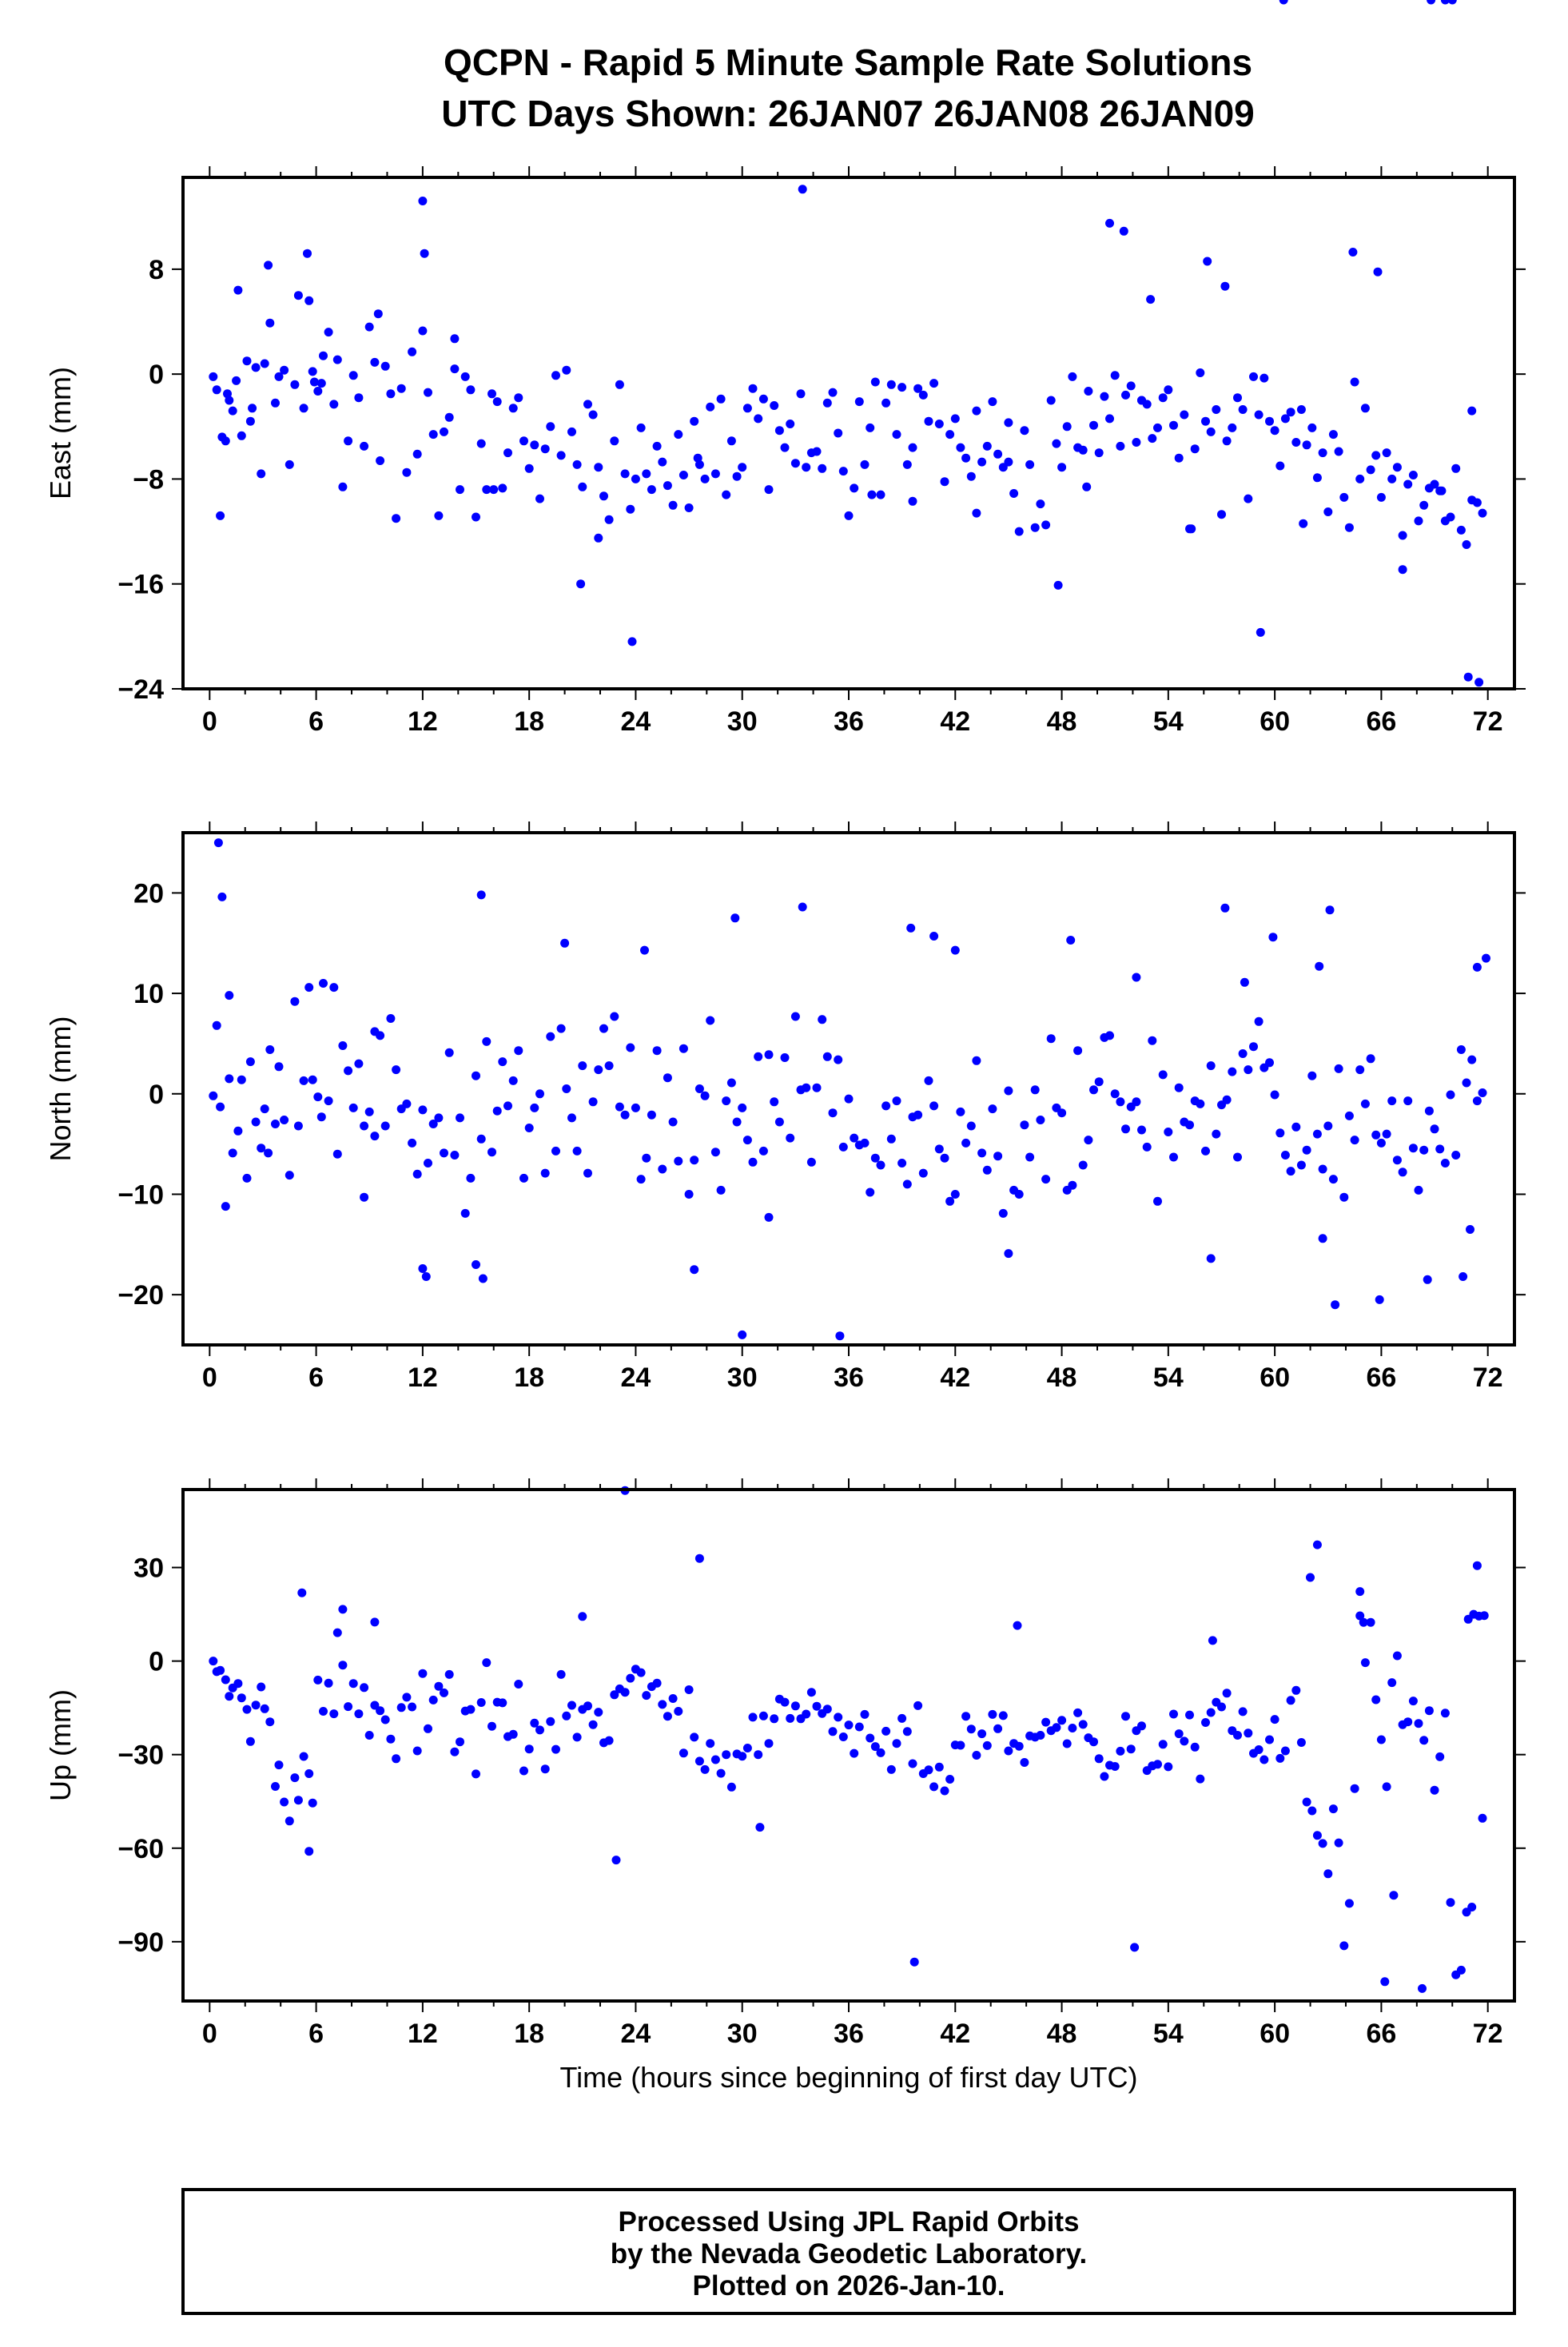 The height and width of the screenshot is (2347, 1568). What do you see at coordinates (1381, 1378) in the screenshot?
I see `x-tick-label: 66` at bounding box center [1381, 1378].